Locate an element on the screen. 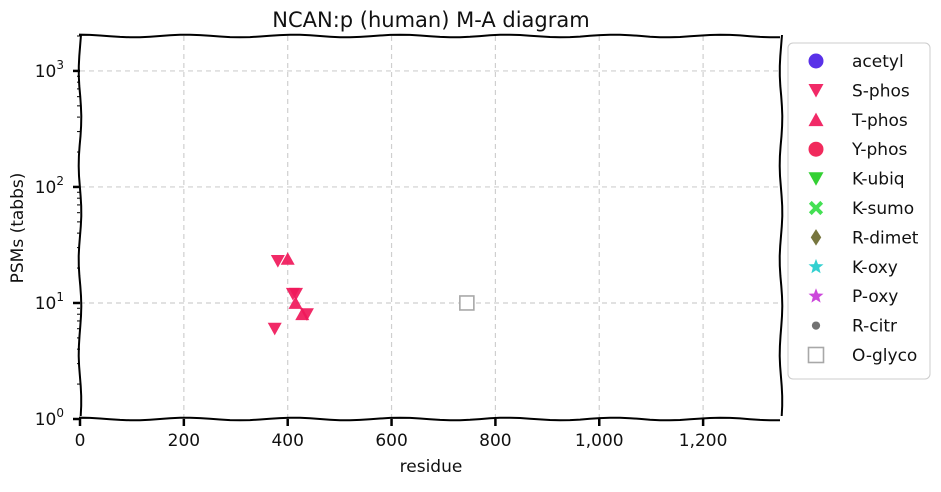  legend-marker-k-oxy is located at coordinates (816, 266).